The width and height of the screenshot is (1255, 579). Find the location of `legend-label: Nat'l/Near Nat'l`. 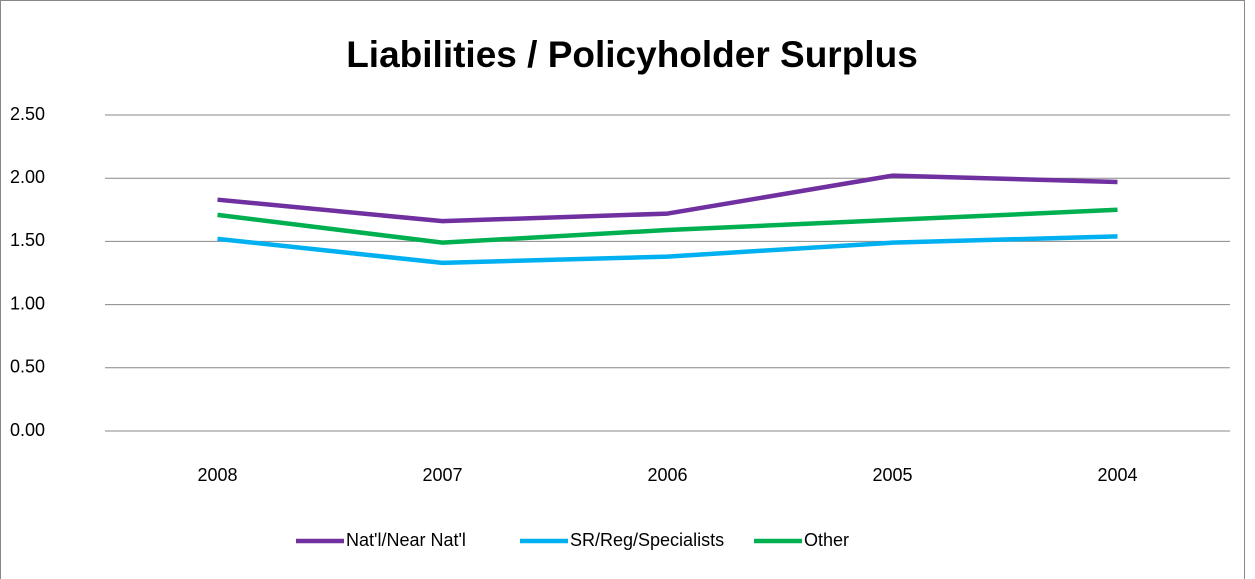

legend-label: Nat'l/Near Nat'l is located at coordinates (406, 540).